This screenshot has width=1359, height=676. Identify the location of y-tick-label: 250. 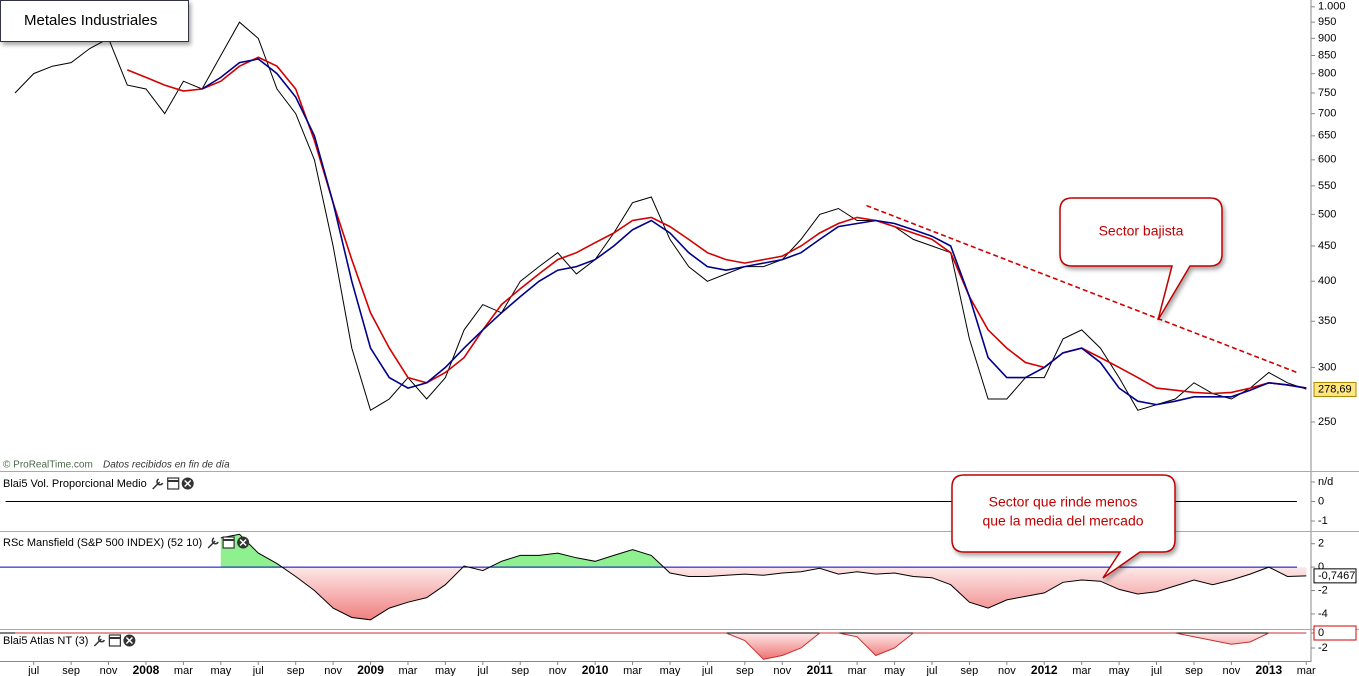
(1327, 422).